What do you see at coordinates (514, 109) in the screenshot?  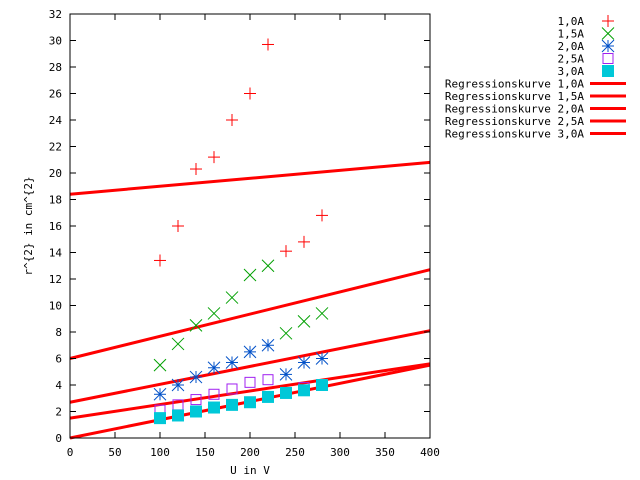 I see `legend-label: Regressionskurve 2,0A` at bounding box center [514, 109].